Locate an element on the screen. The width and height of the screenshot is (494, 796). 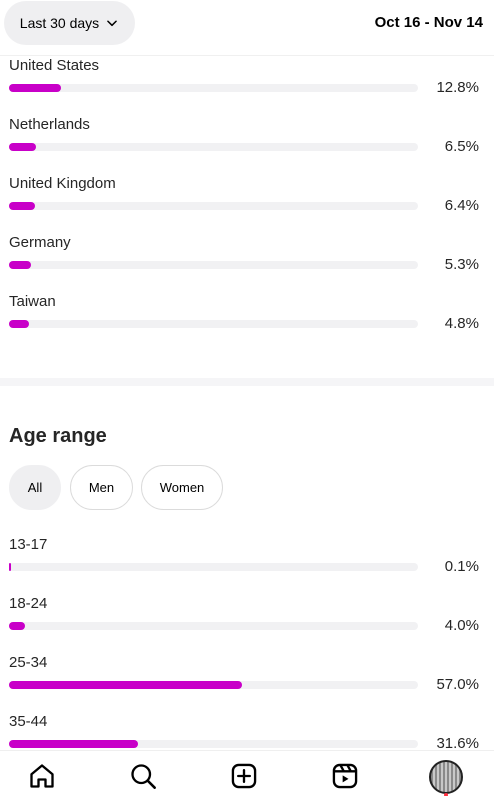
age-label: 35-44 is located at coordinates (28, 721).